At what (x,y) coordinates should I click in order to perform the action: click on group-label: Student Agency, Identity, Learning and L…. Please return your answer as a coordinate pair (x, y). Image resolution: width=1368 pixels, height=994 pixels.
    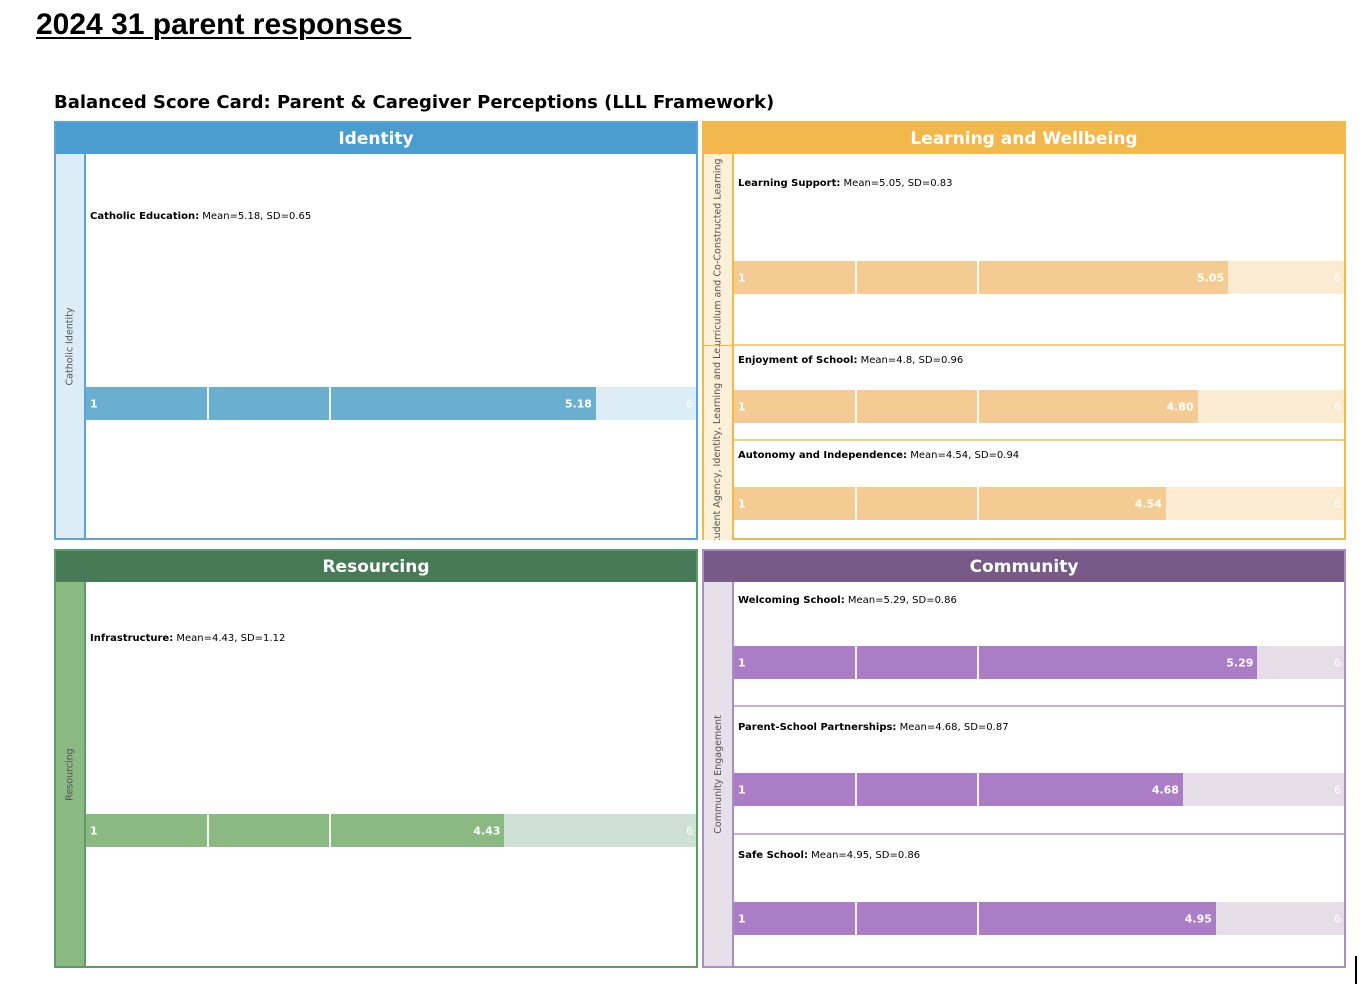
    Looking at the image, I should click on (718, 442).